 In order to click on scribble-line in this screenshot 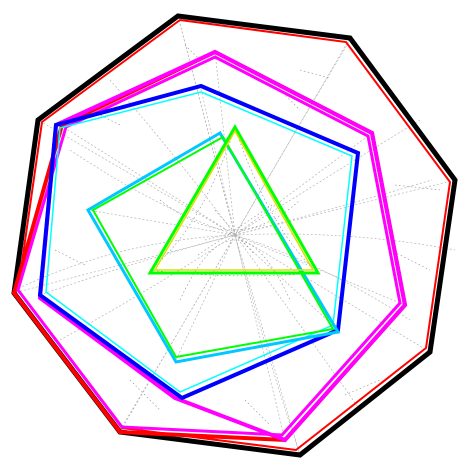, I will do `click(234, 214)`.